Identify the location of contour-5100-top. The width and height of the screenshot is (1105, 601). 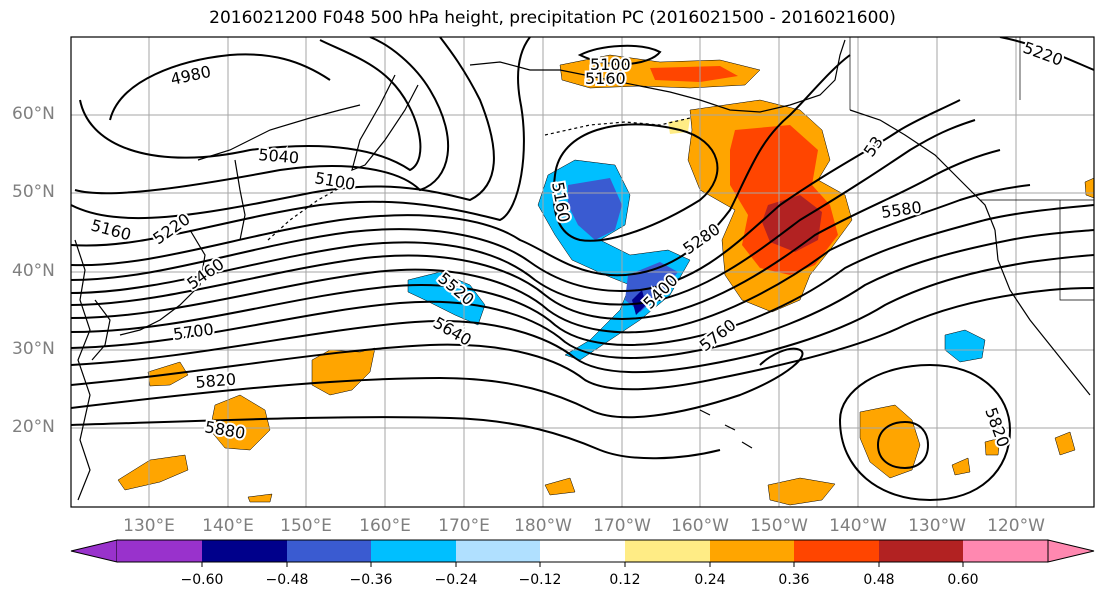
(619, 55).